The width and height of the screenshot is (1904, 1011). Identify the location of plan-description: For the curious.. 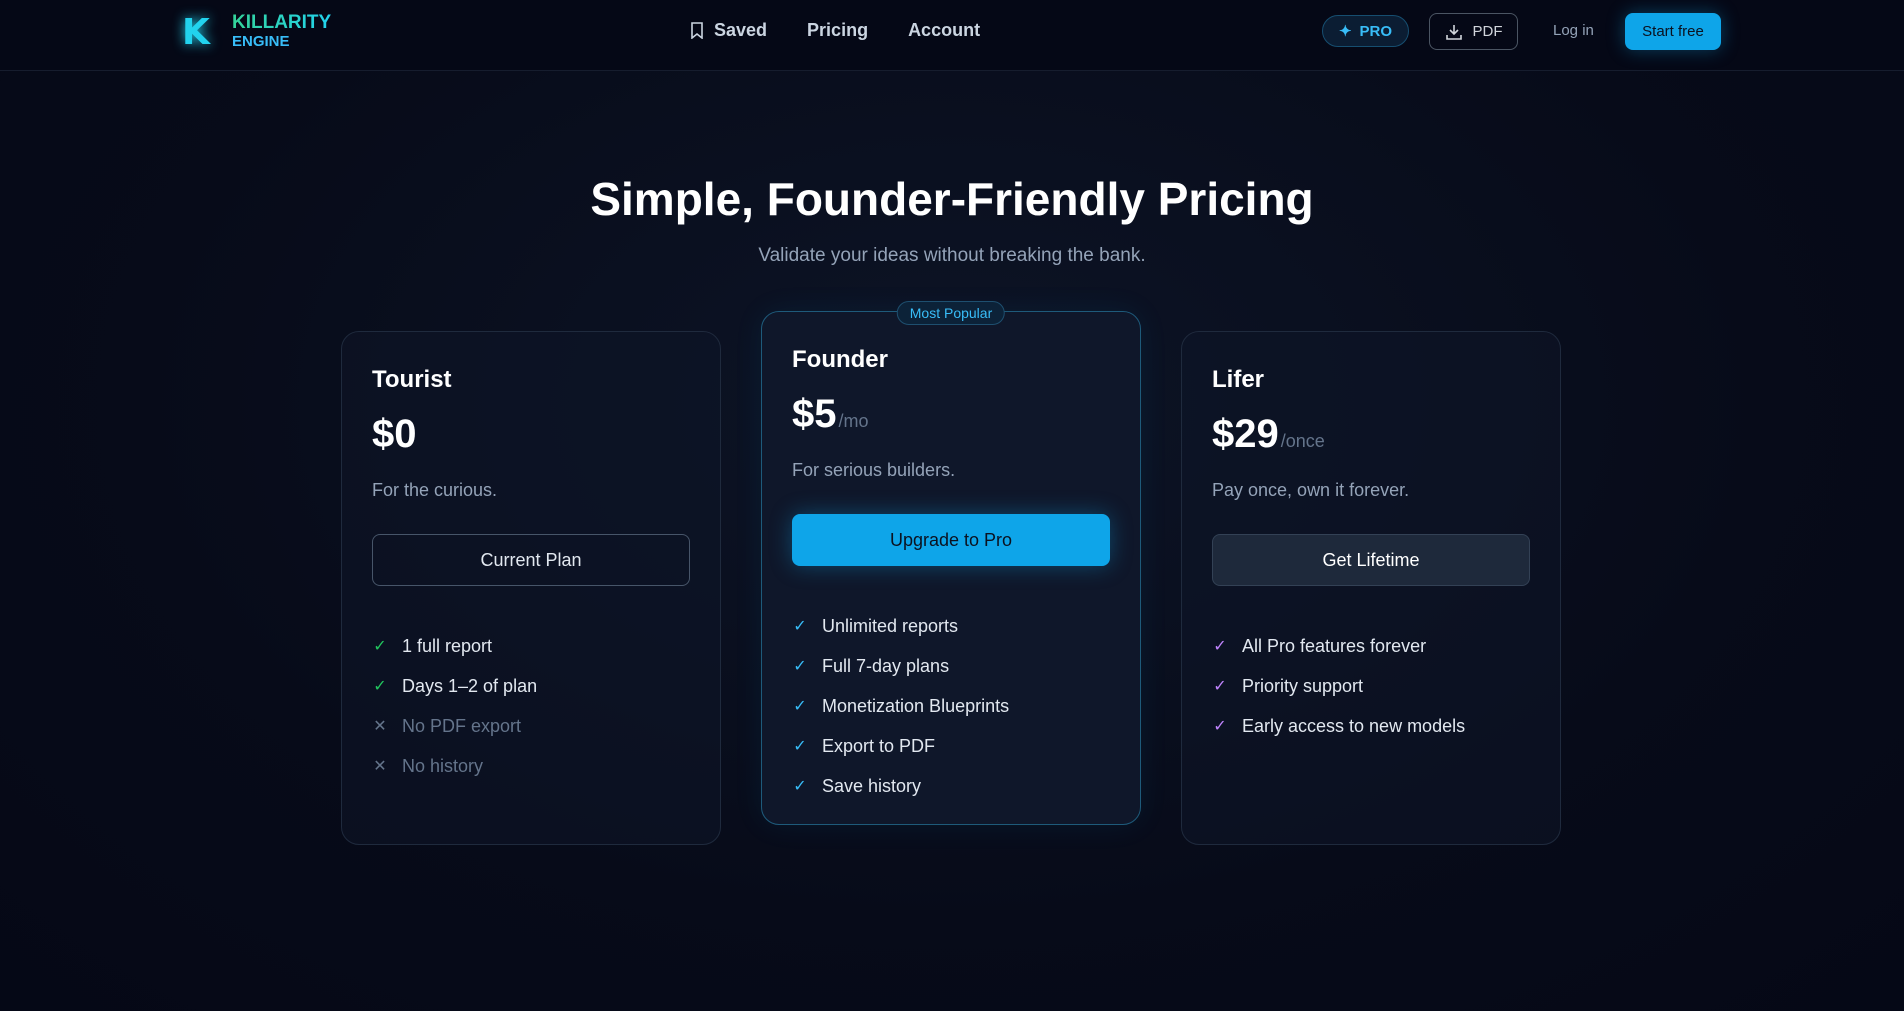
(435, 490).